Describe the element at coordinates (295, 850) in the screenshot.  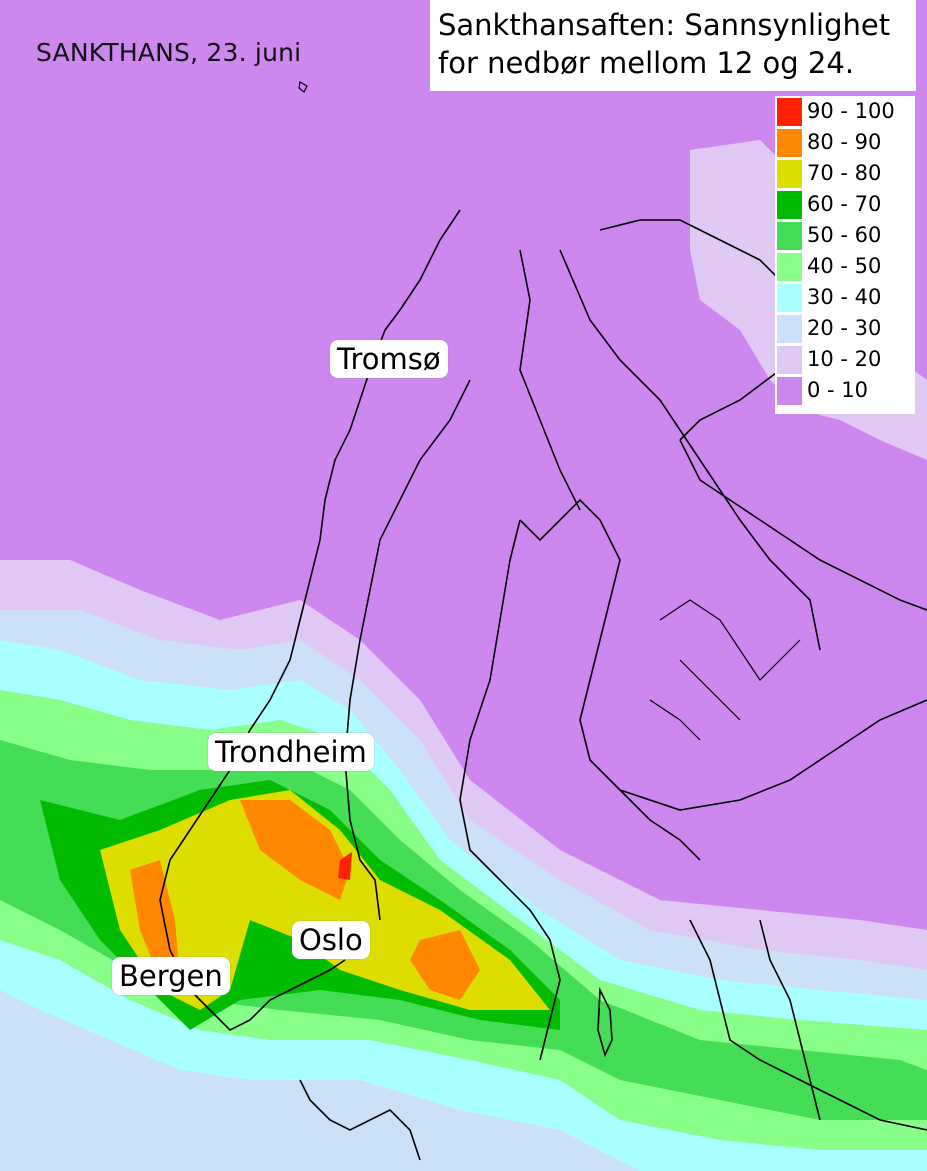
I see `band-80-90-central` at that location.